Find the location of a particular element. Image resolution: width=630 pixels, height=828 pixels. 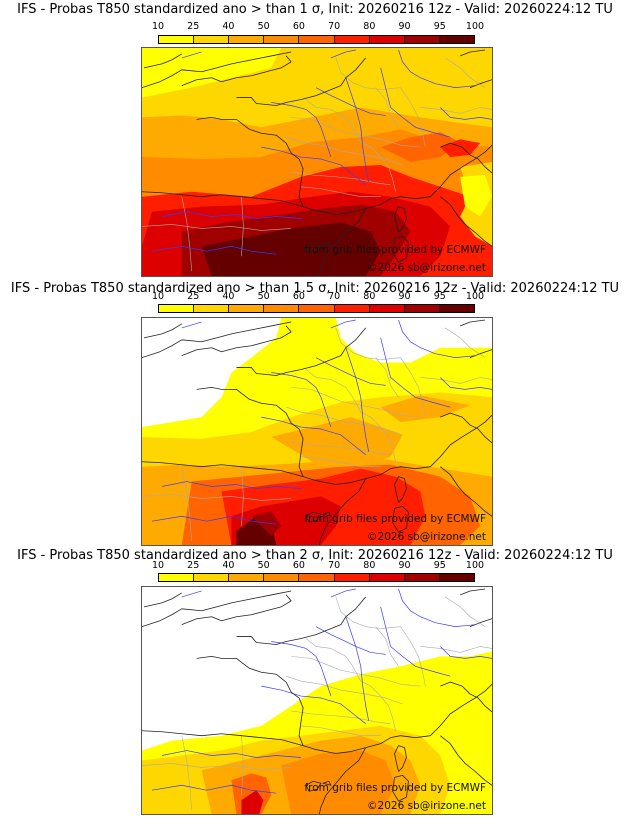

panel-2-colorbar is located at coordinates (316, 308).